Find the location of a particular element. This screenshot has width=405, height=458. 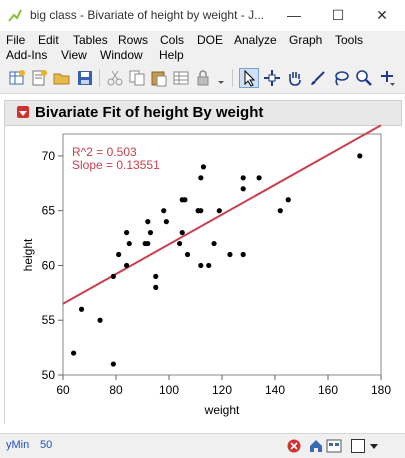

report-outline-header: Bivariate Fit of height By weight is located at coordinates (203, 113).